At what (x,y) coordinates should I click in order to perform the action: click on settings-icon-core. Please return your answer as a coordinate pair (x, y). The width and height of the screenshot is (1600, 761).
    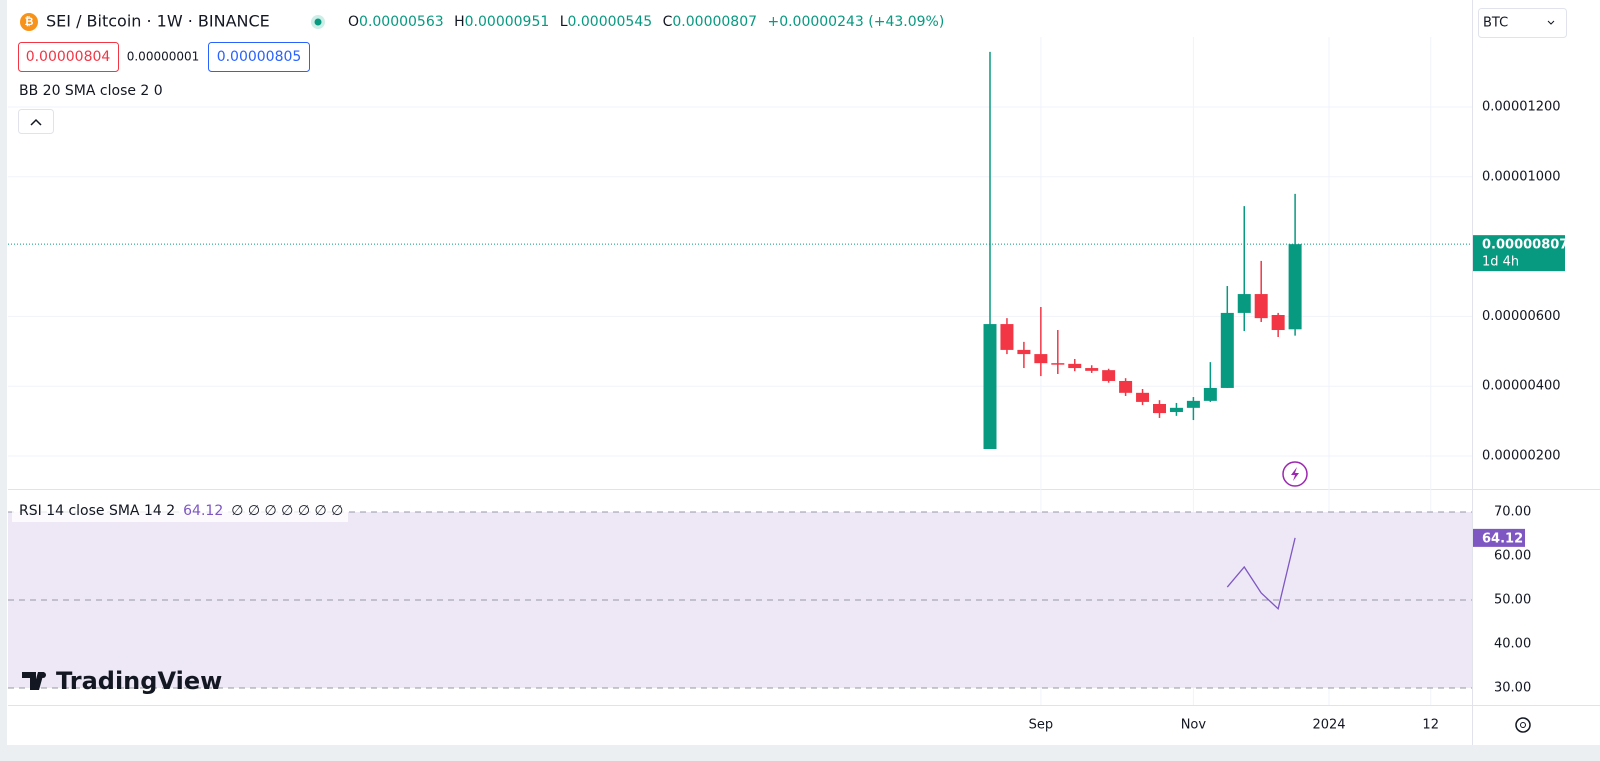
    Looking at the image, I should click on (1523, 725).